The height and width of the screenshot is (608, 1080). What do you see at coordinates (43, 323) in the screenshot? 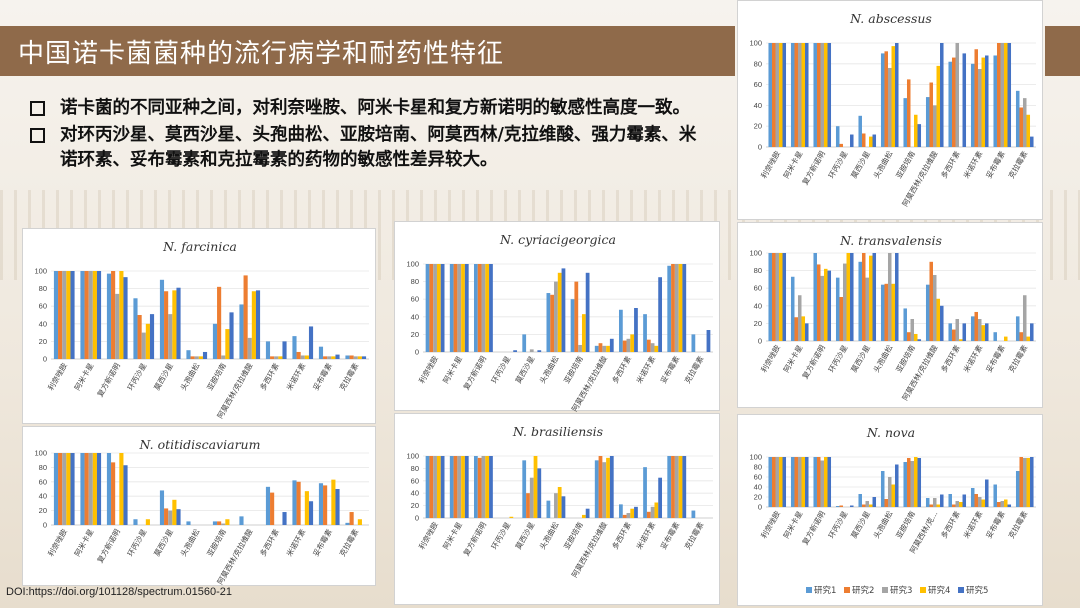
I see `y-tick-label: 40` at bounding box center [43, 323].